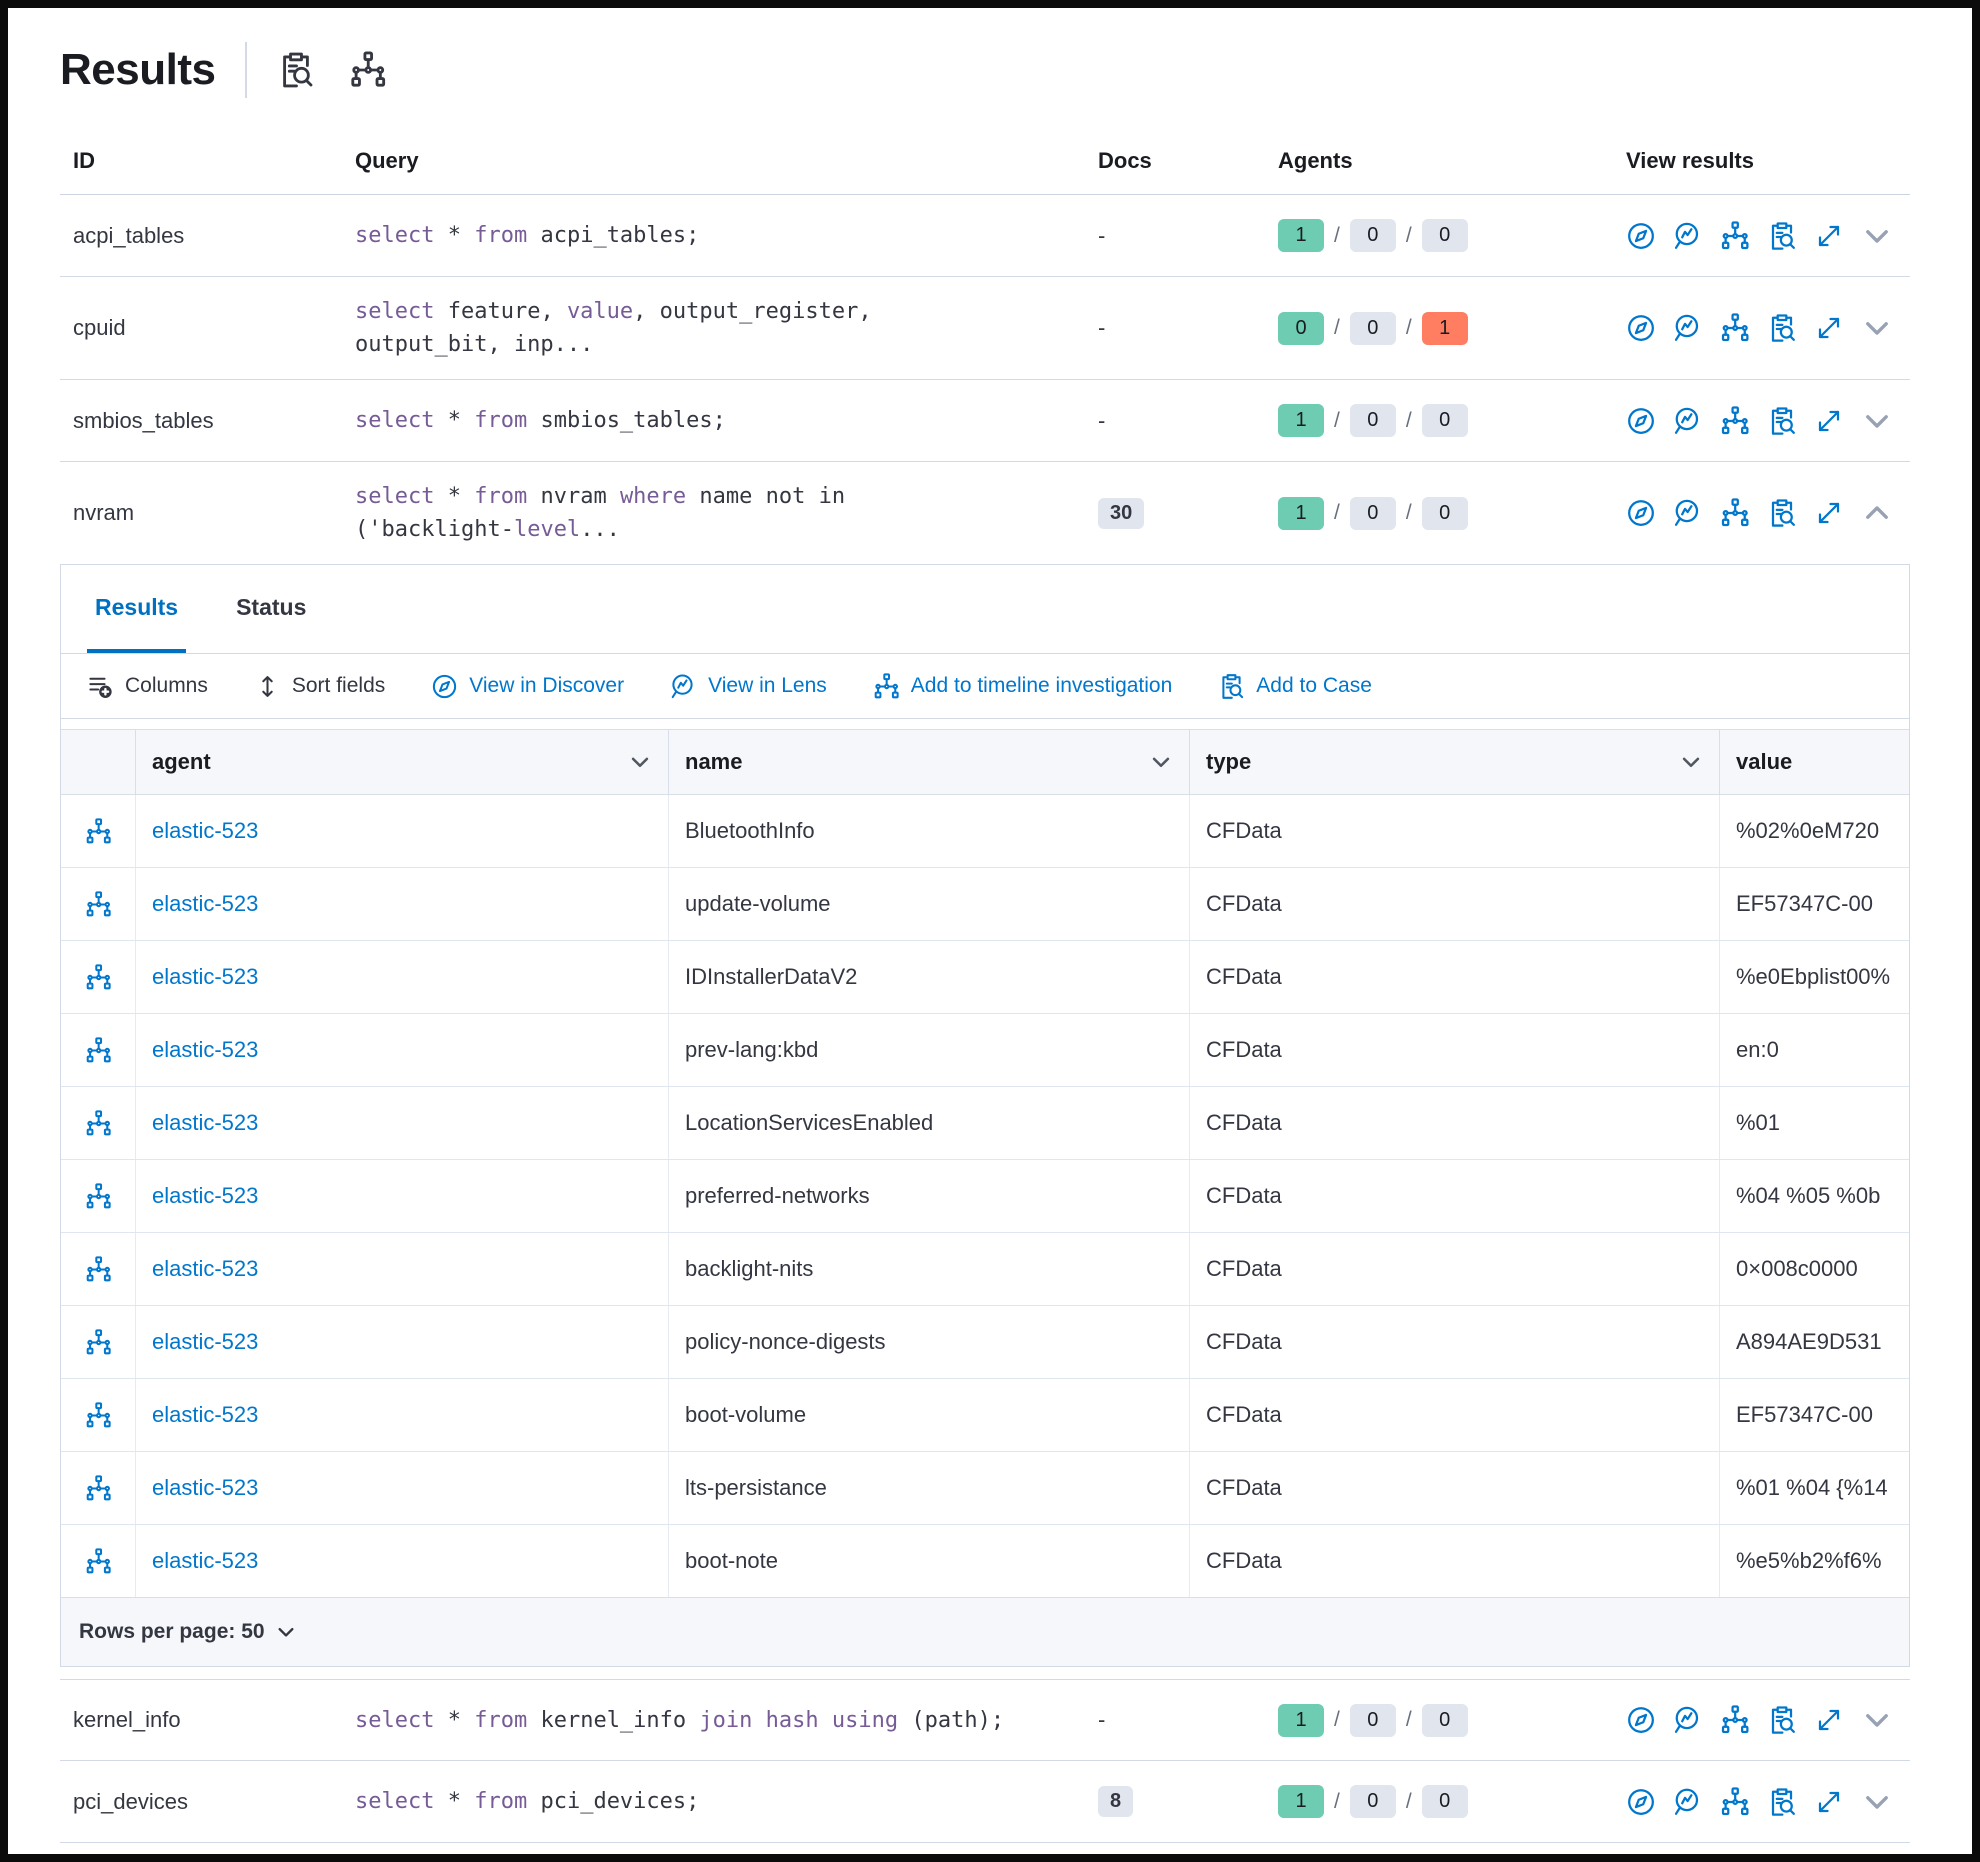 The width and height of the screenshot is (1980, 1862). Describe the element at coordinates (929, 1196) in the screenshot. I see `grid-cell-name: preferred-networks` at that location.